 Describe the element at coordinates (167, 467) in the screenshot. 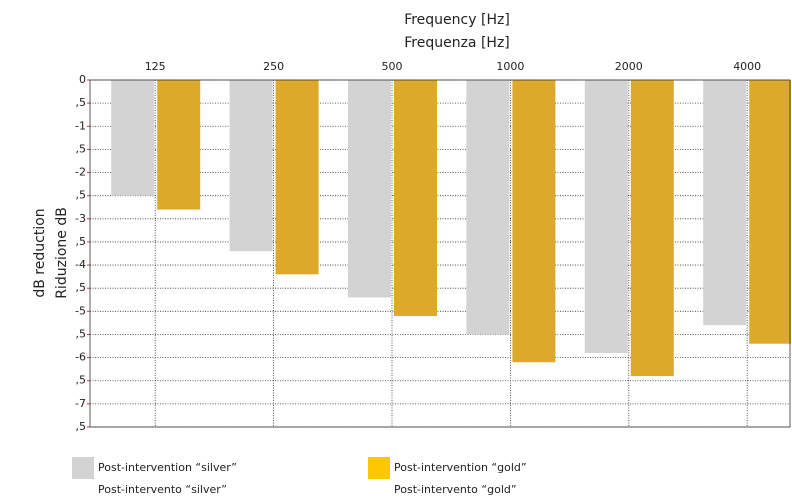

I see `legend-label: Post-intervention “silver”` at that location.